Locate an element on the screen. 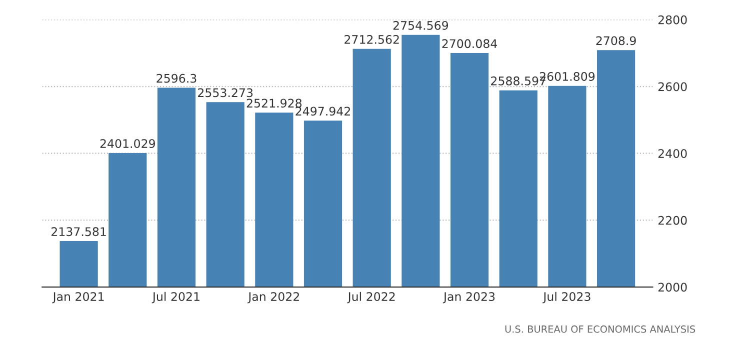 The image size is (740, 345). x-tick-label: Jul 2022 is located at coordinates (371, 298).